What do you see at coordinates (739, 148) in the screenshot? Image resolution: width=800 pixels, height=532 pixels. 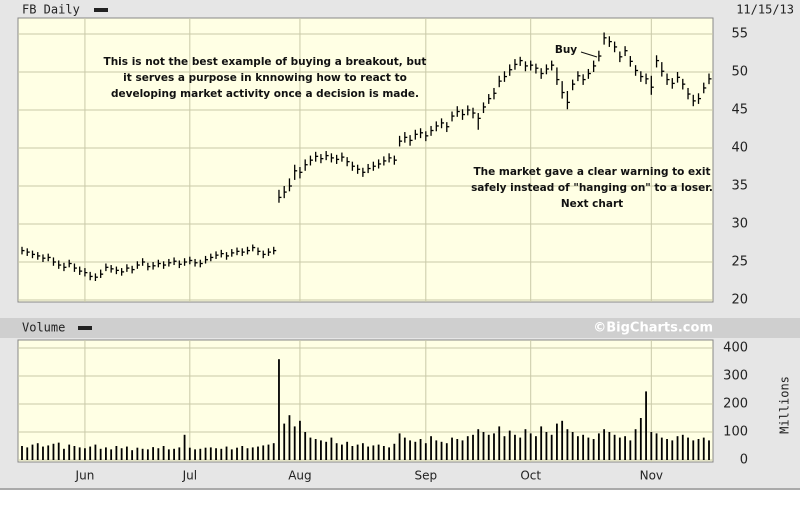 I see `y-tick-label: 40` at bounding box center [739, 148].